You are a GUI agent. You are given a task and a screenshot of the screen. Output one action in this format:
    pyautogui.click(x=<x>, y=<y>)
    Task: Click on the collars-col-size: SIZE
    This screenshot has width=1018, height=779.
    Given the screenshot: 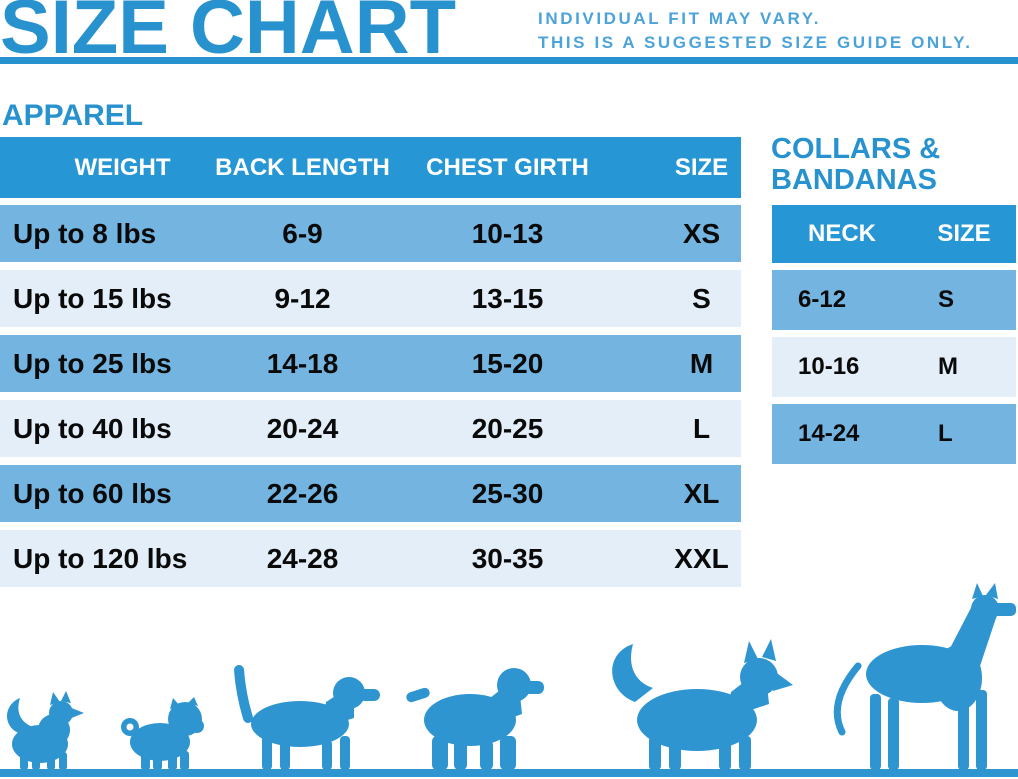 What is the action you would take?
    pyautogui.click(x=964, y=233)
    